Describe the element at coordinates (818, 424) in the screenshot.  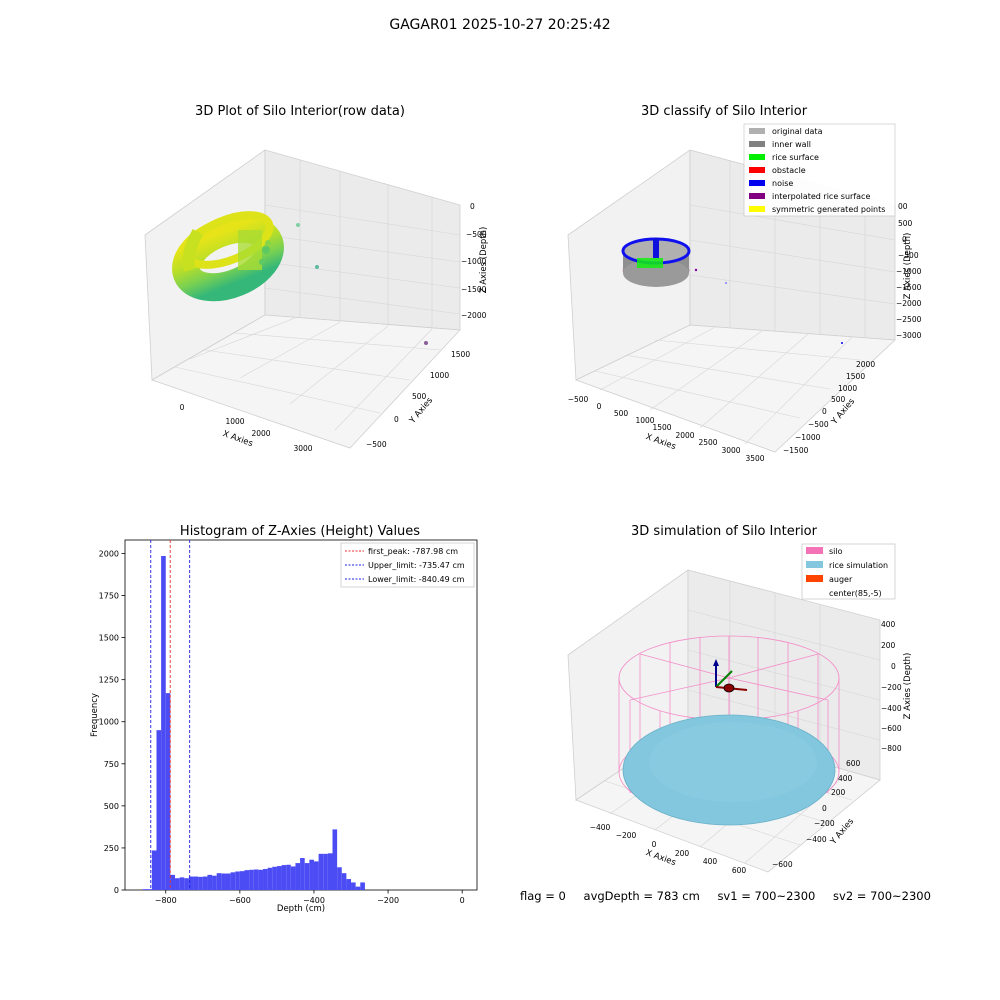
I see `p2-ytick-2: −500` at that location.